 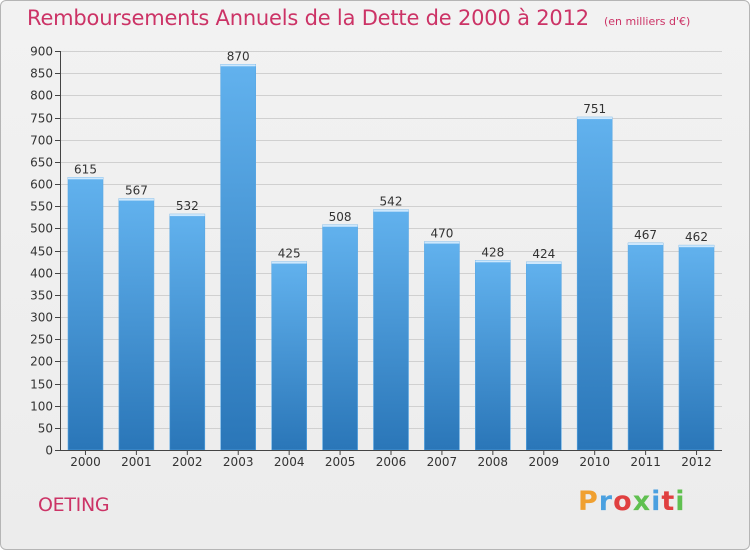 I want to click on y-tick-label: 750, so click(x=41, y=119).